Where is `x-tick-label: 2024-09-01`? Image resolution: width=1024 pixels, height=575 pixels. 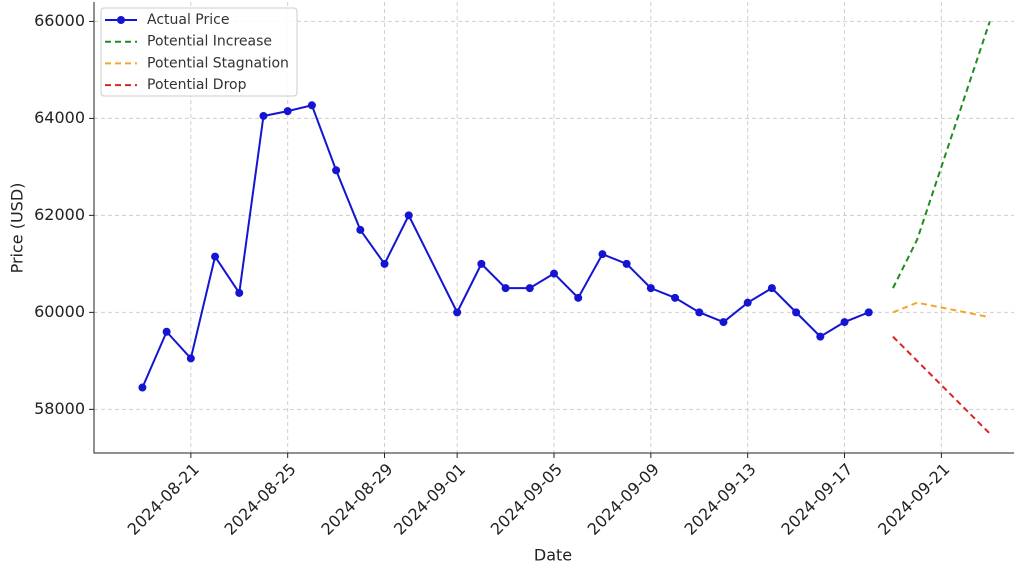 x-tick-label: 2024-09-01 is located at coordinates (429, 499).